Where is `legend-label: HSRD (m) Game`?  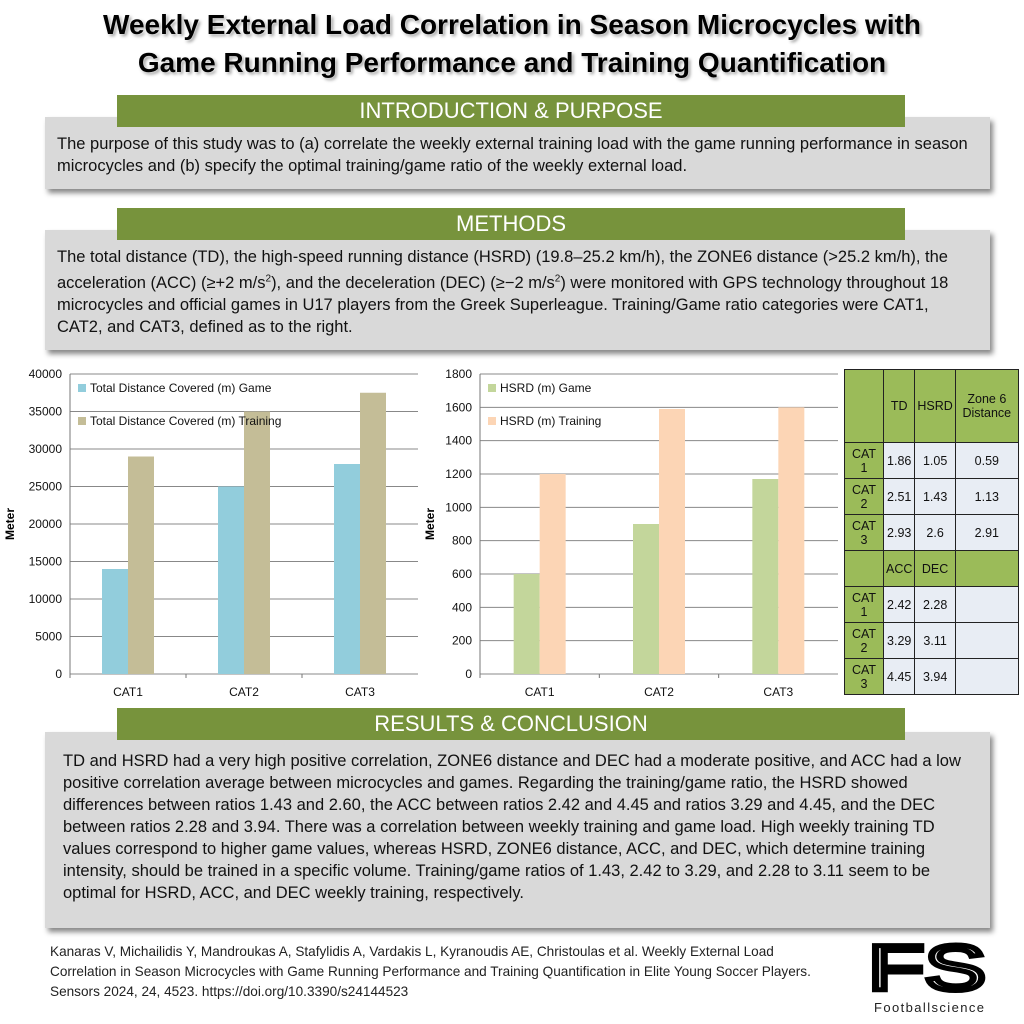 legend-label: HSRD (m) Game is located at coordinates (546, 388).